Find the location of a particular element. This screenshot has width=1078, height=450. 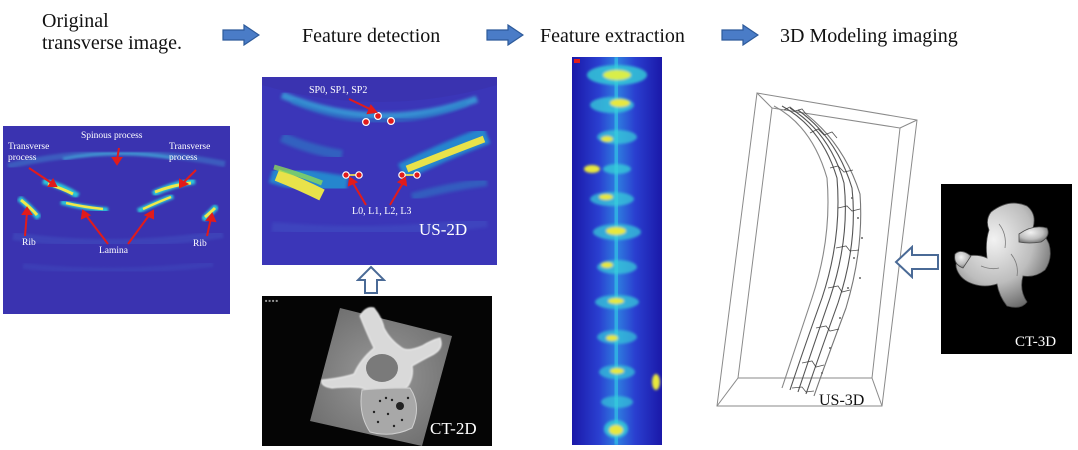

feature-extraction-graphic is located at coordinates (617, 251).